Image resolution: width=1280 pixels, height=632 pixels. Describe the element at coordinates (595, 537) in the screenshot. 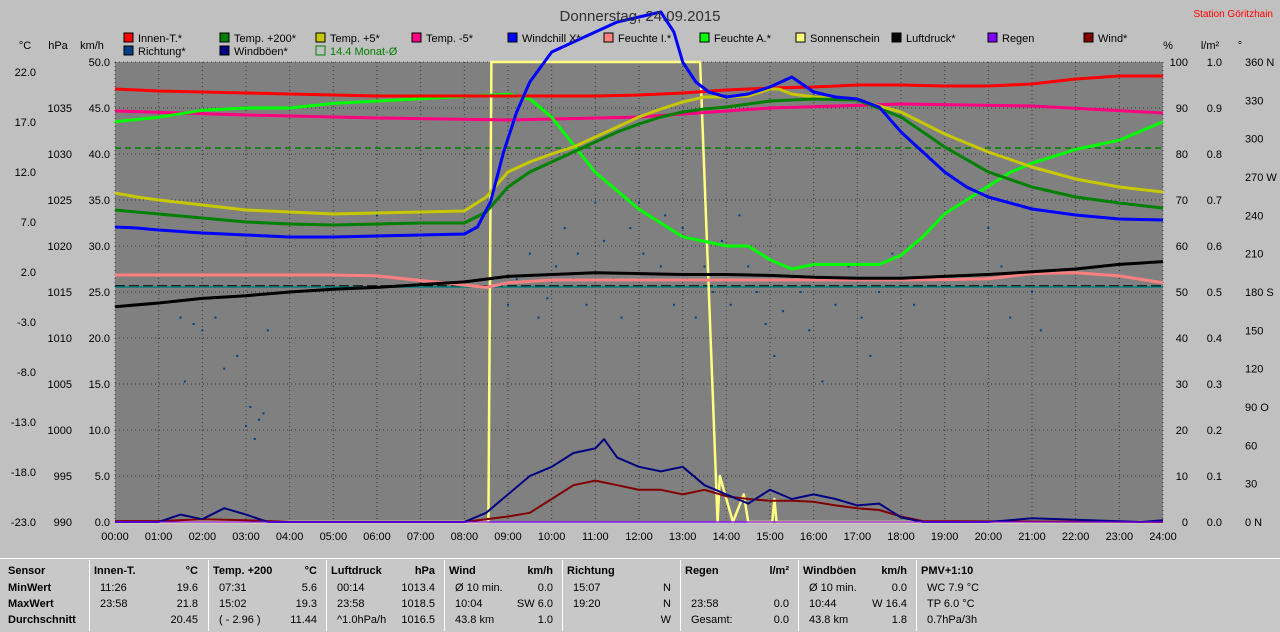

I see `x-tick-label: 11:00` at that location.